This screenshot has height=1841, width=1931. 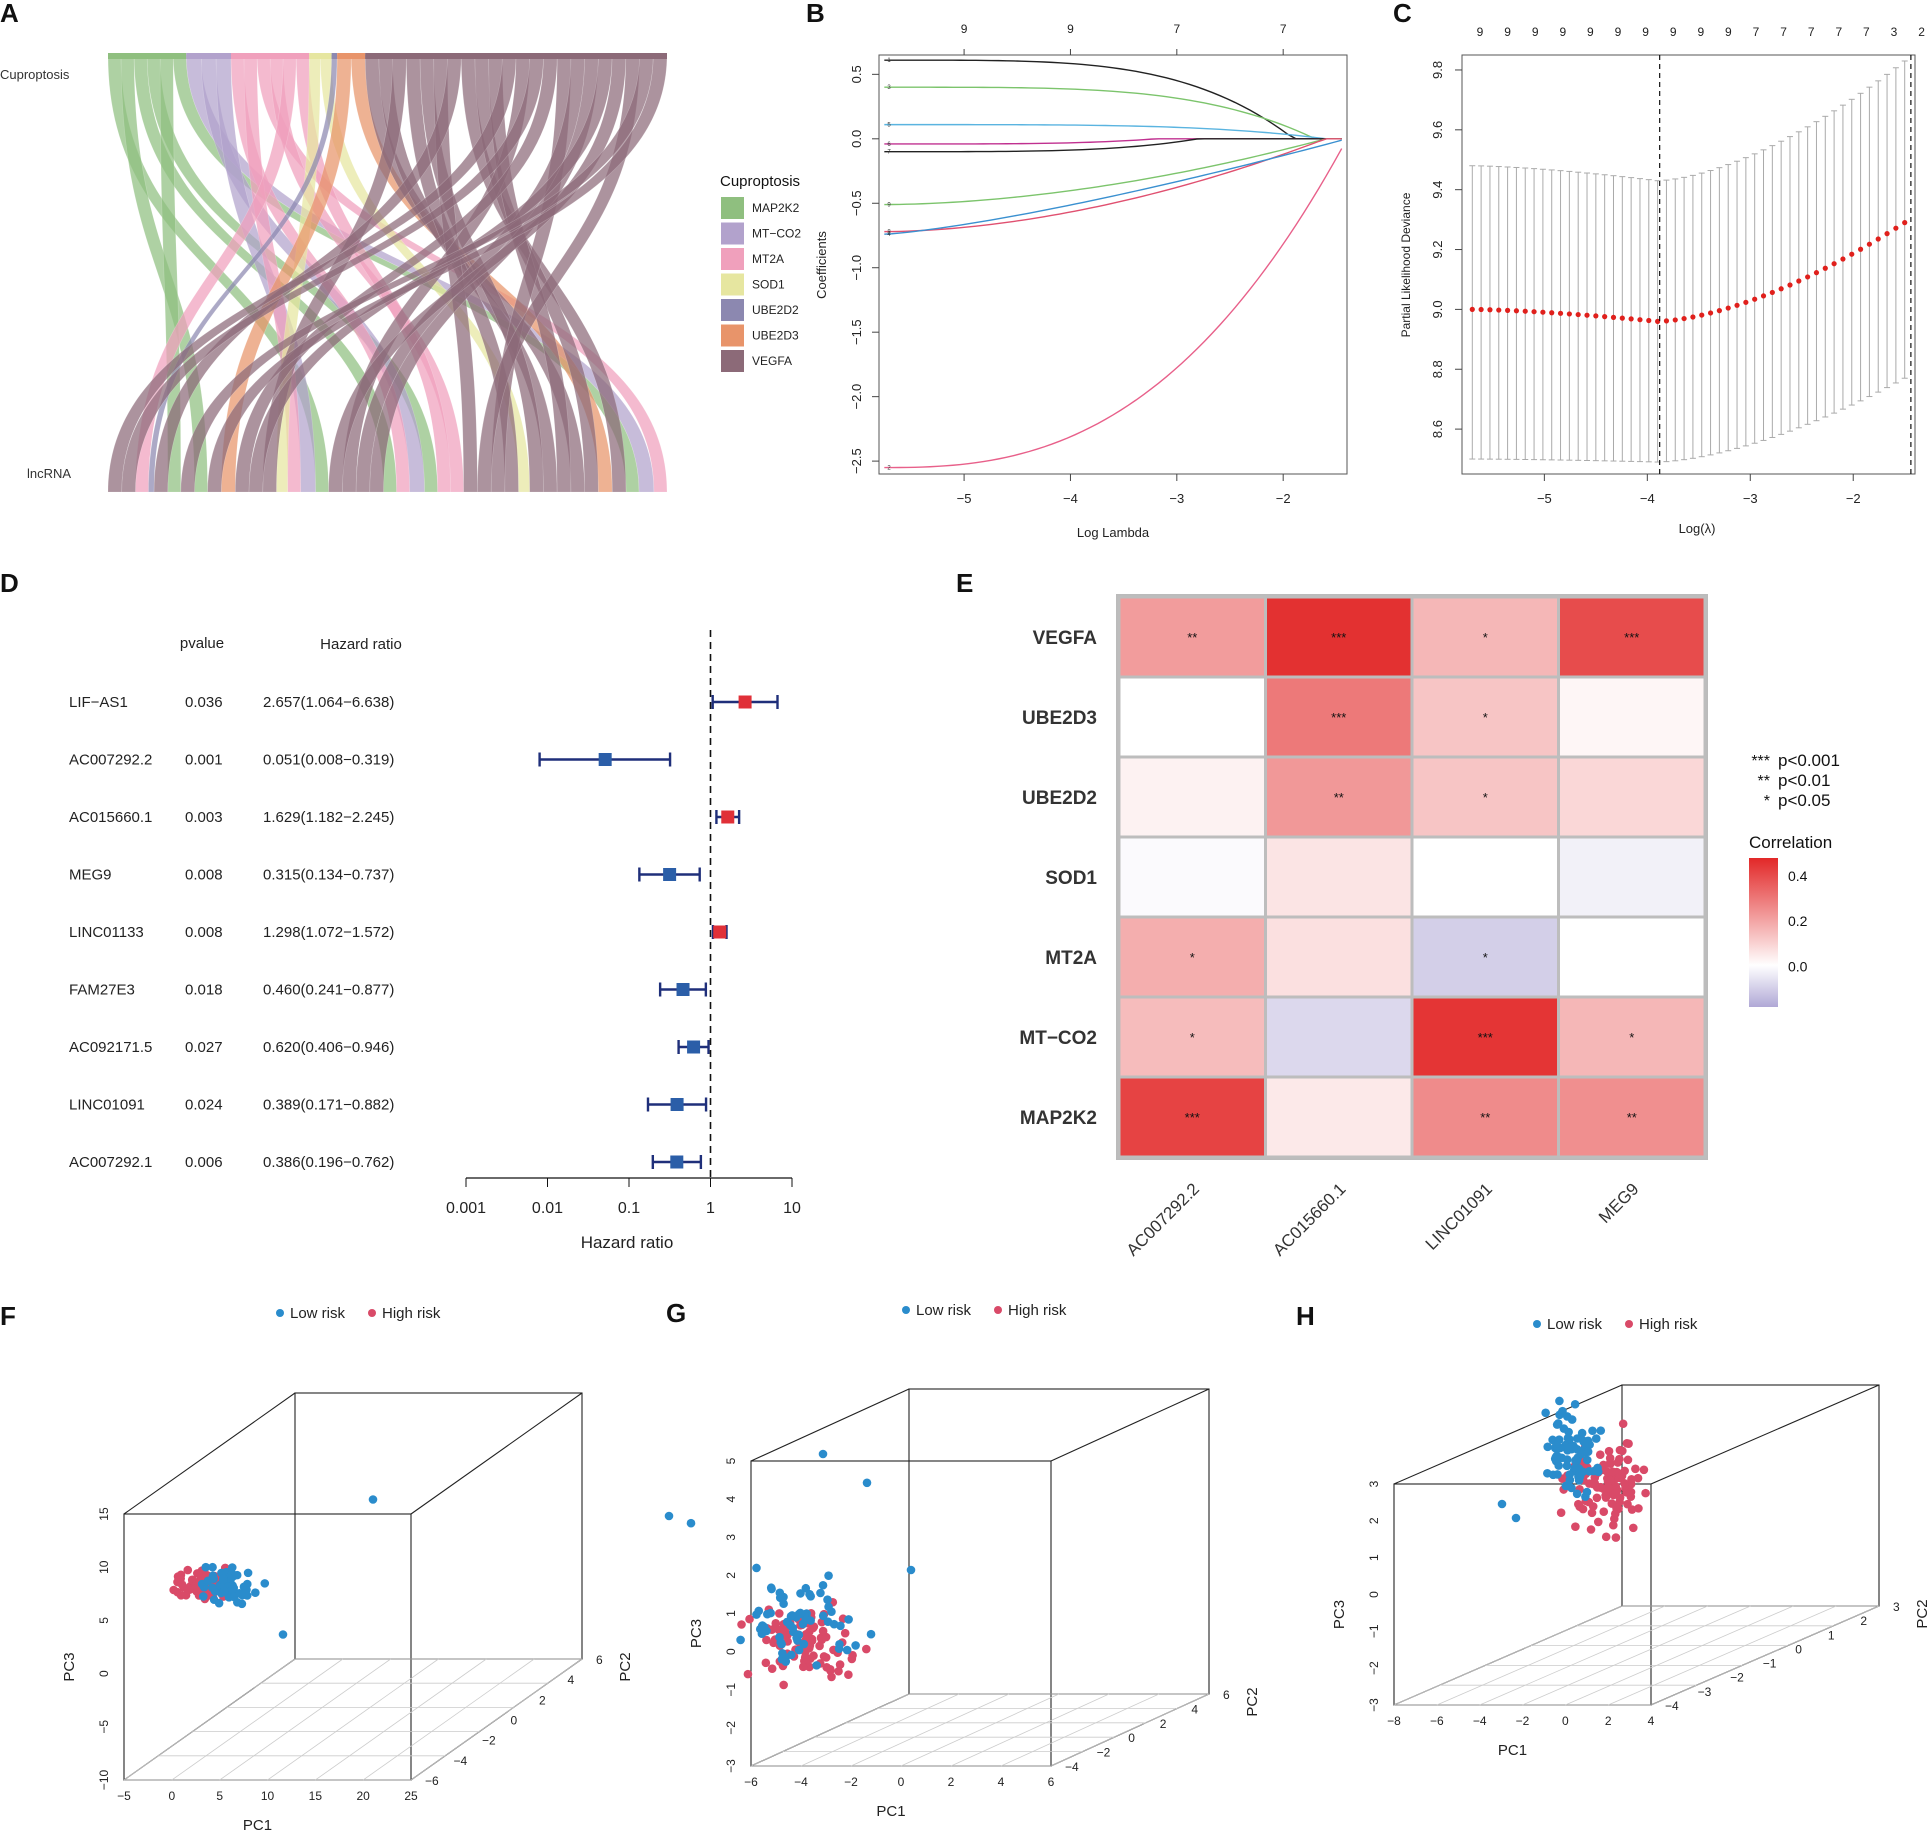 What do you see at coordinates (1764, 781) in the screenshot?
I see `sig-legend-stars: **` at bounding box center [1764, 781].